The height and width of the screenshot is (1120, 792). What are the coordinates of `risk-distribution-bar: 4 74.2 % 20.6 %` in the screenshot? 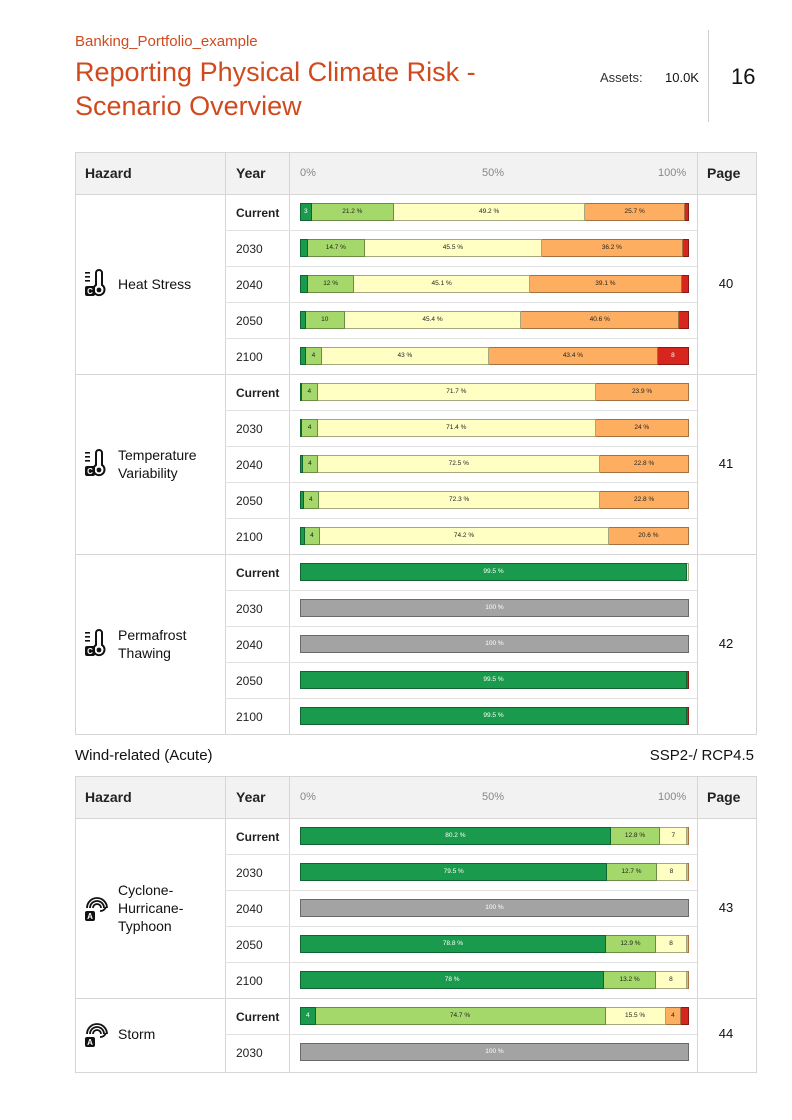 It's located at (494, 536).